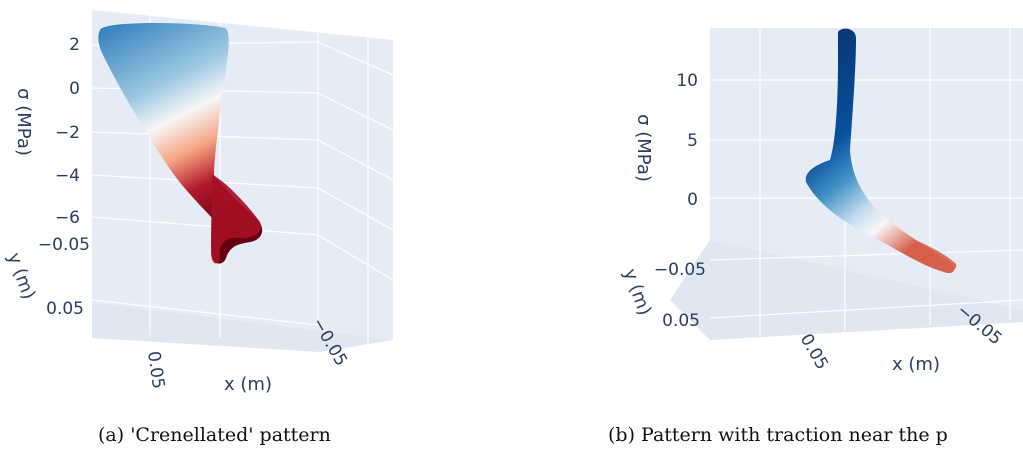 This screenshot has width=1023, height=458. What do you see at coordinates (214, 435) in the screenshot?
I see `caption-a: (a) 'Crenellated' pattern` at bounding box center [214, 435].